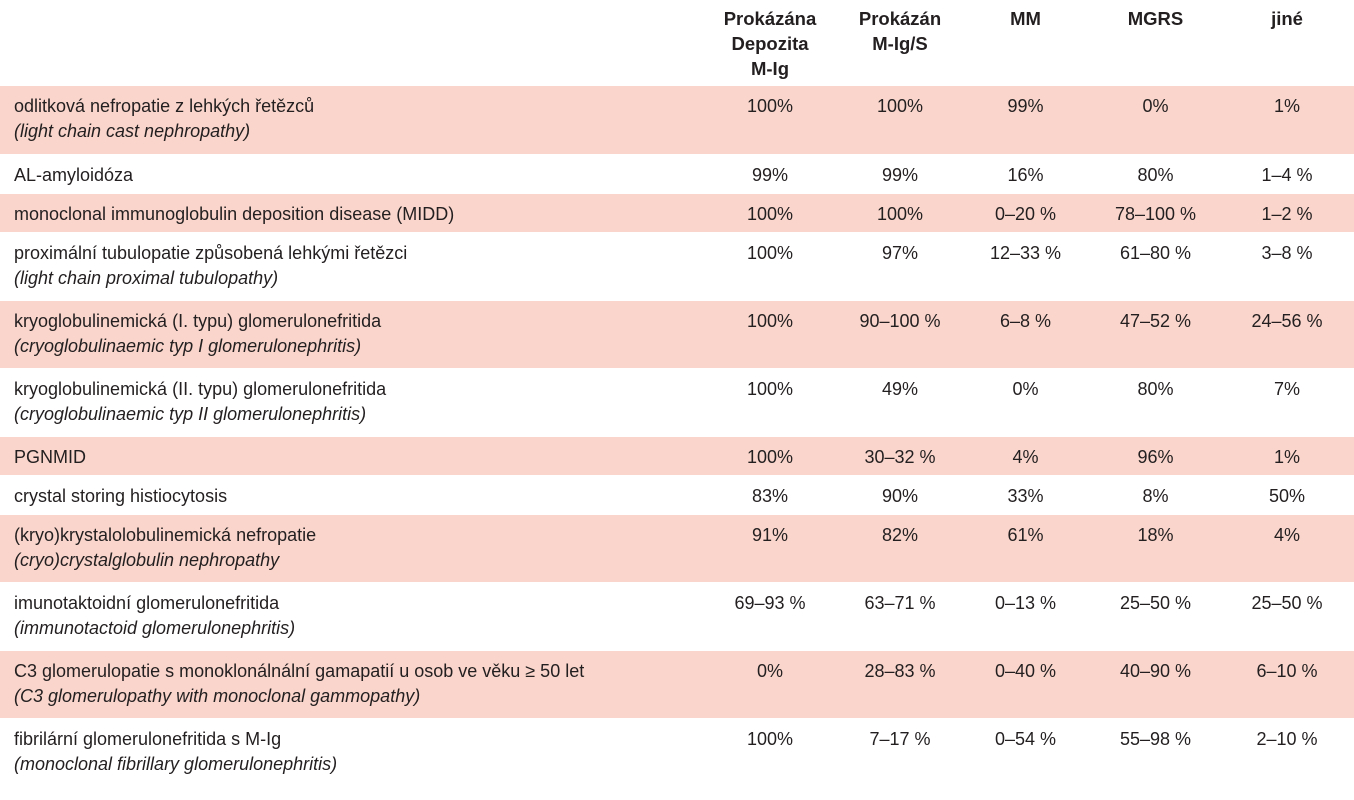  Describe the element at coordinates (1025, 456) in the screenshot. I see `value-cell-mm: 4%` at that location.